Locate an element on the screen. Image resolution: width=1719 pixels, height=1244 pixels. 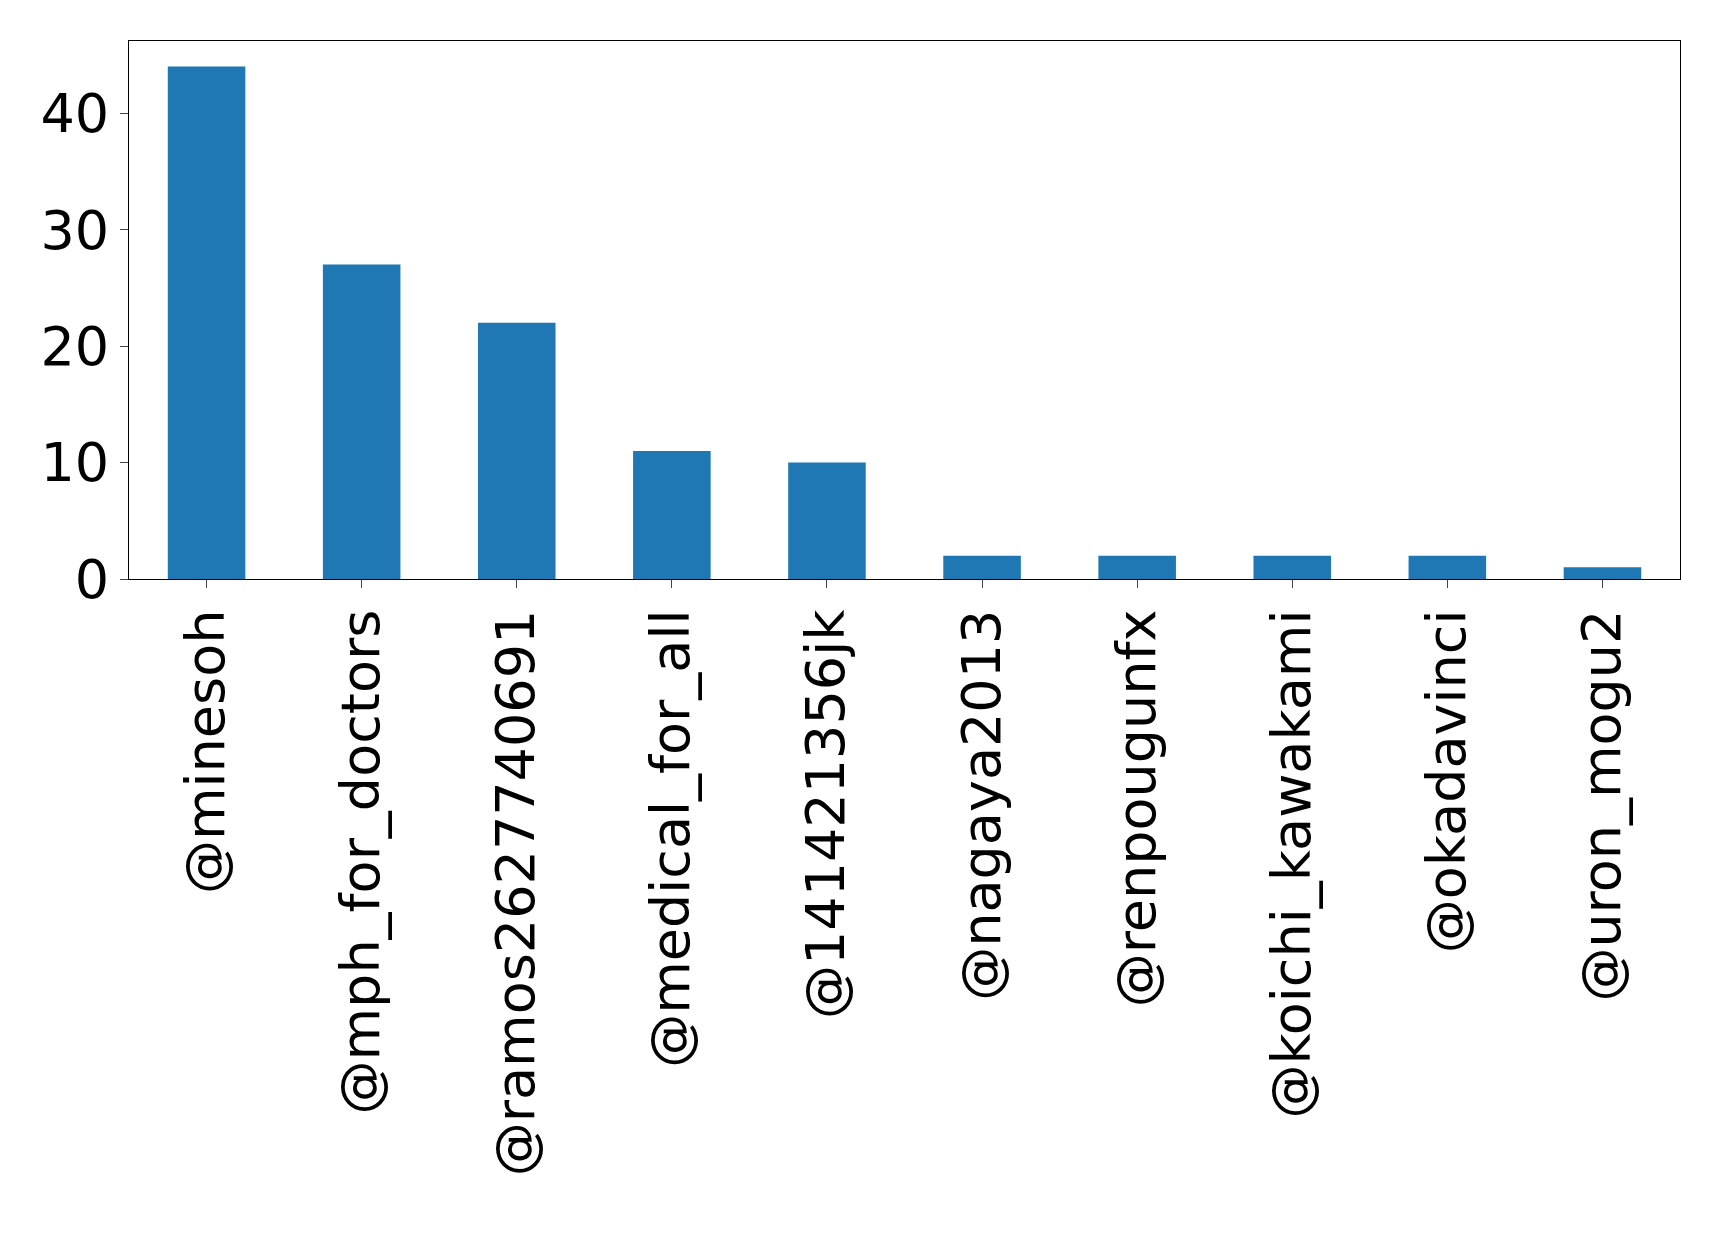
x-tick-label: @mph_for_doctors is located at coordinates (361, 862).